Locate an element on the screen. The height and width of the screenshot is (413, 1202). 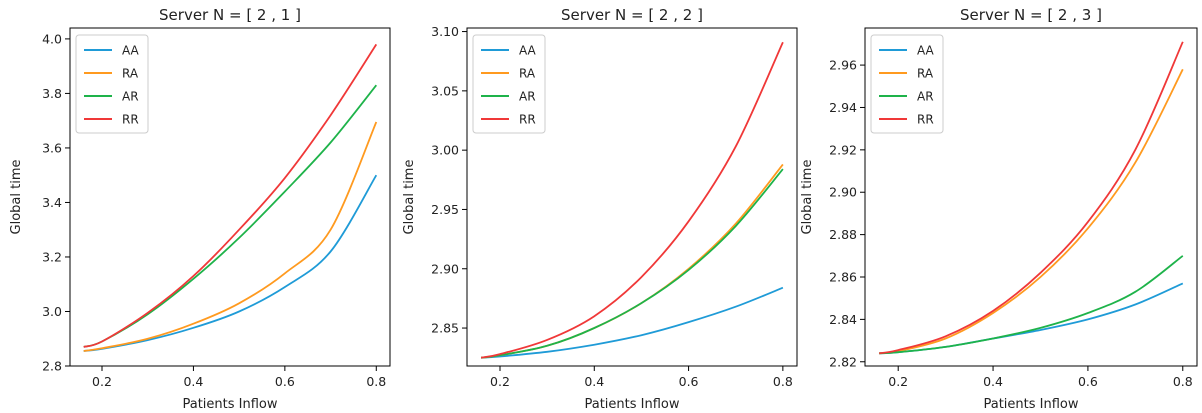
y-tick-label: 2.96 is located at coordinates (843, 65).